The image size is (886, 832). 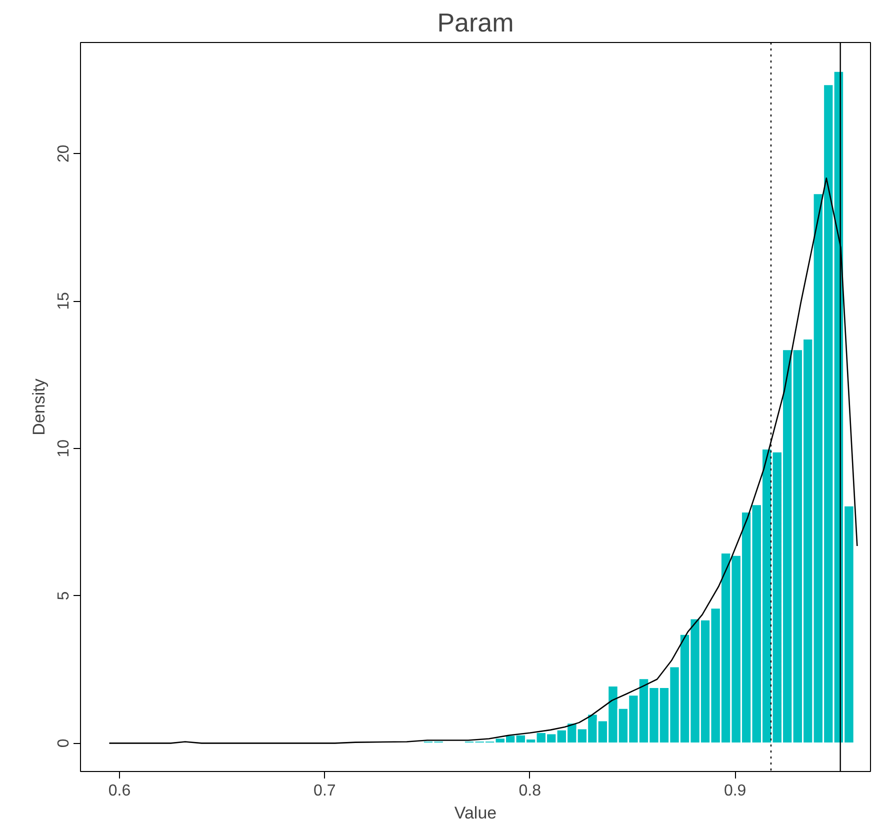 What do you see at coordinates (530, 791) in the screenshot?
I see `x-tick-label: 0.8` at bounding box center [530, 791].